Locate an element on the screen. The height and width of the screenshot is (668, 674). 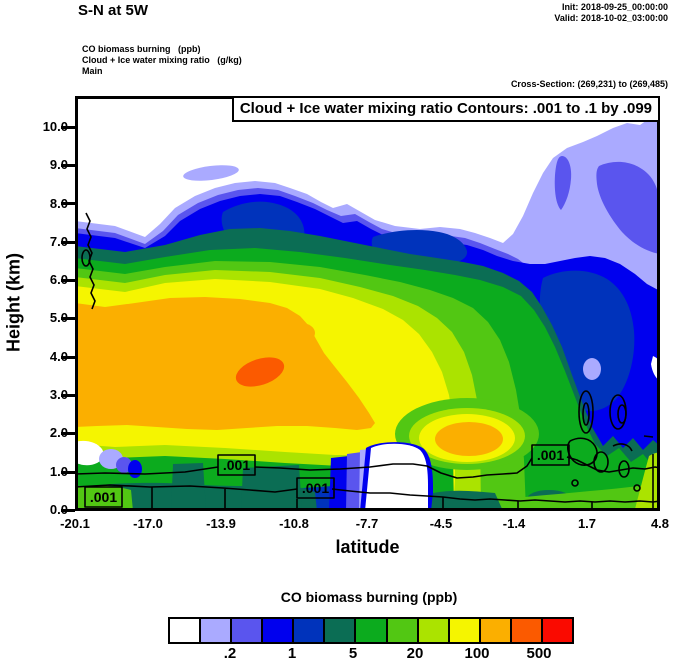
y-tick-label: 1.0 is located at coordinates (58, 471).